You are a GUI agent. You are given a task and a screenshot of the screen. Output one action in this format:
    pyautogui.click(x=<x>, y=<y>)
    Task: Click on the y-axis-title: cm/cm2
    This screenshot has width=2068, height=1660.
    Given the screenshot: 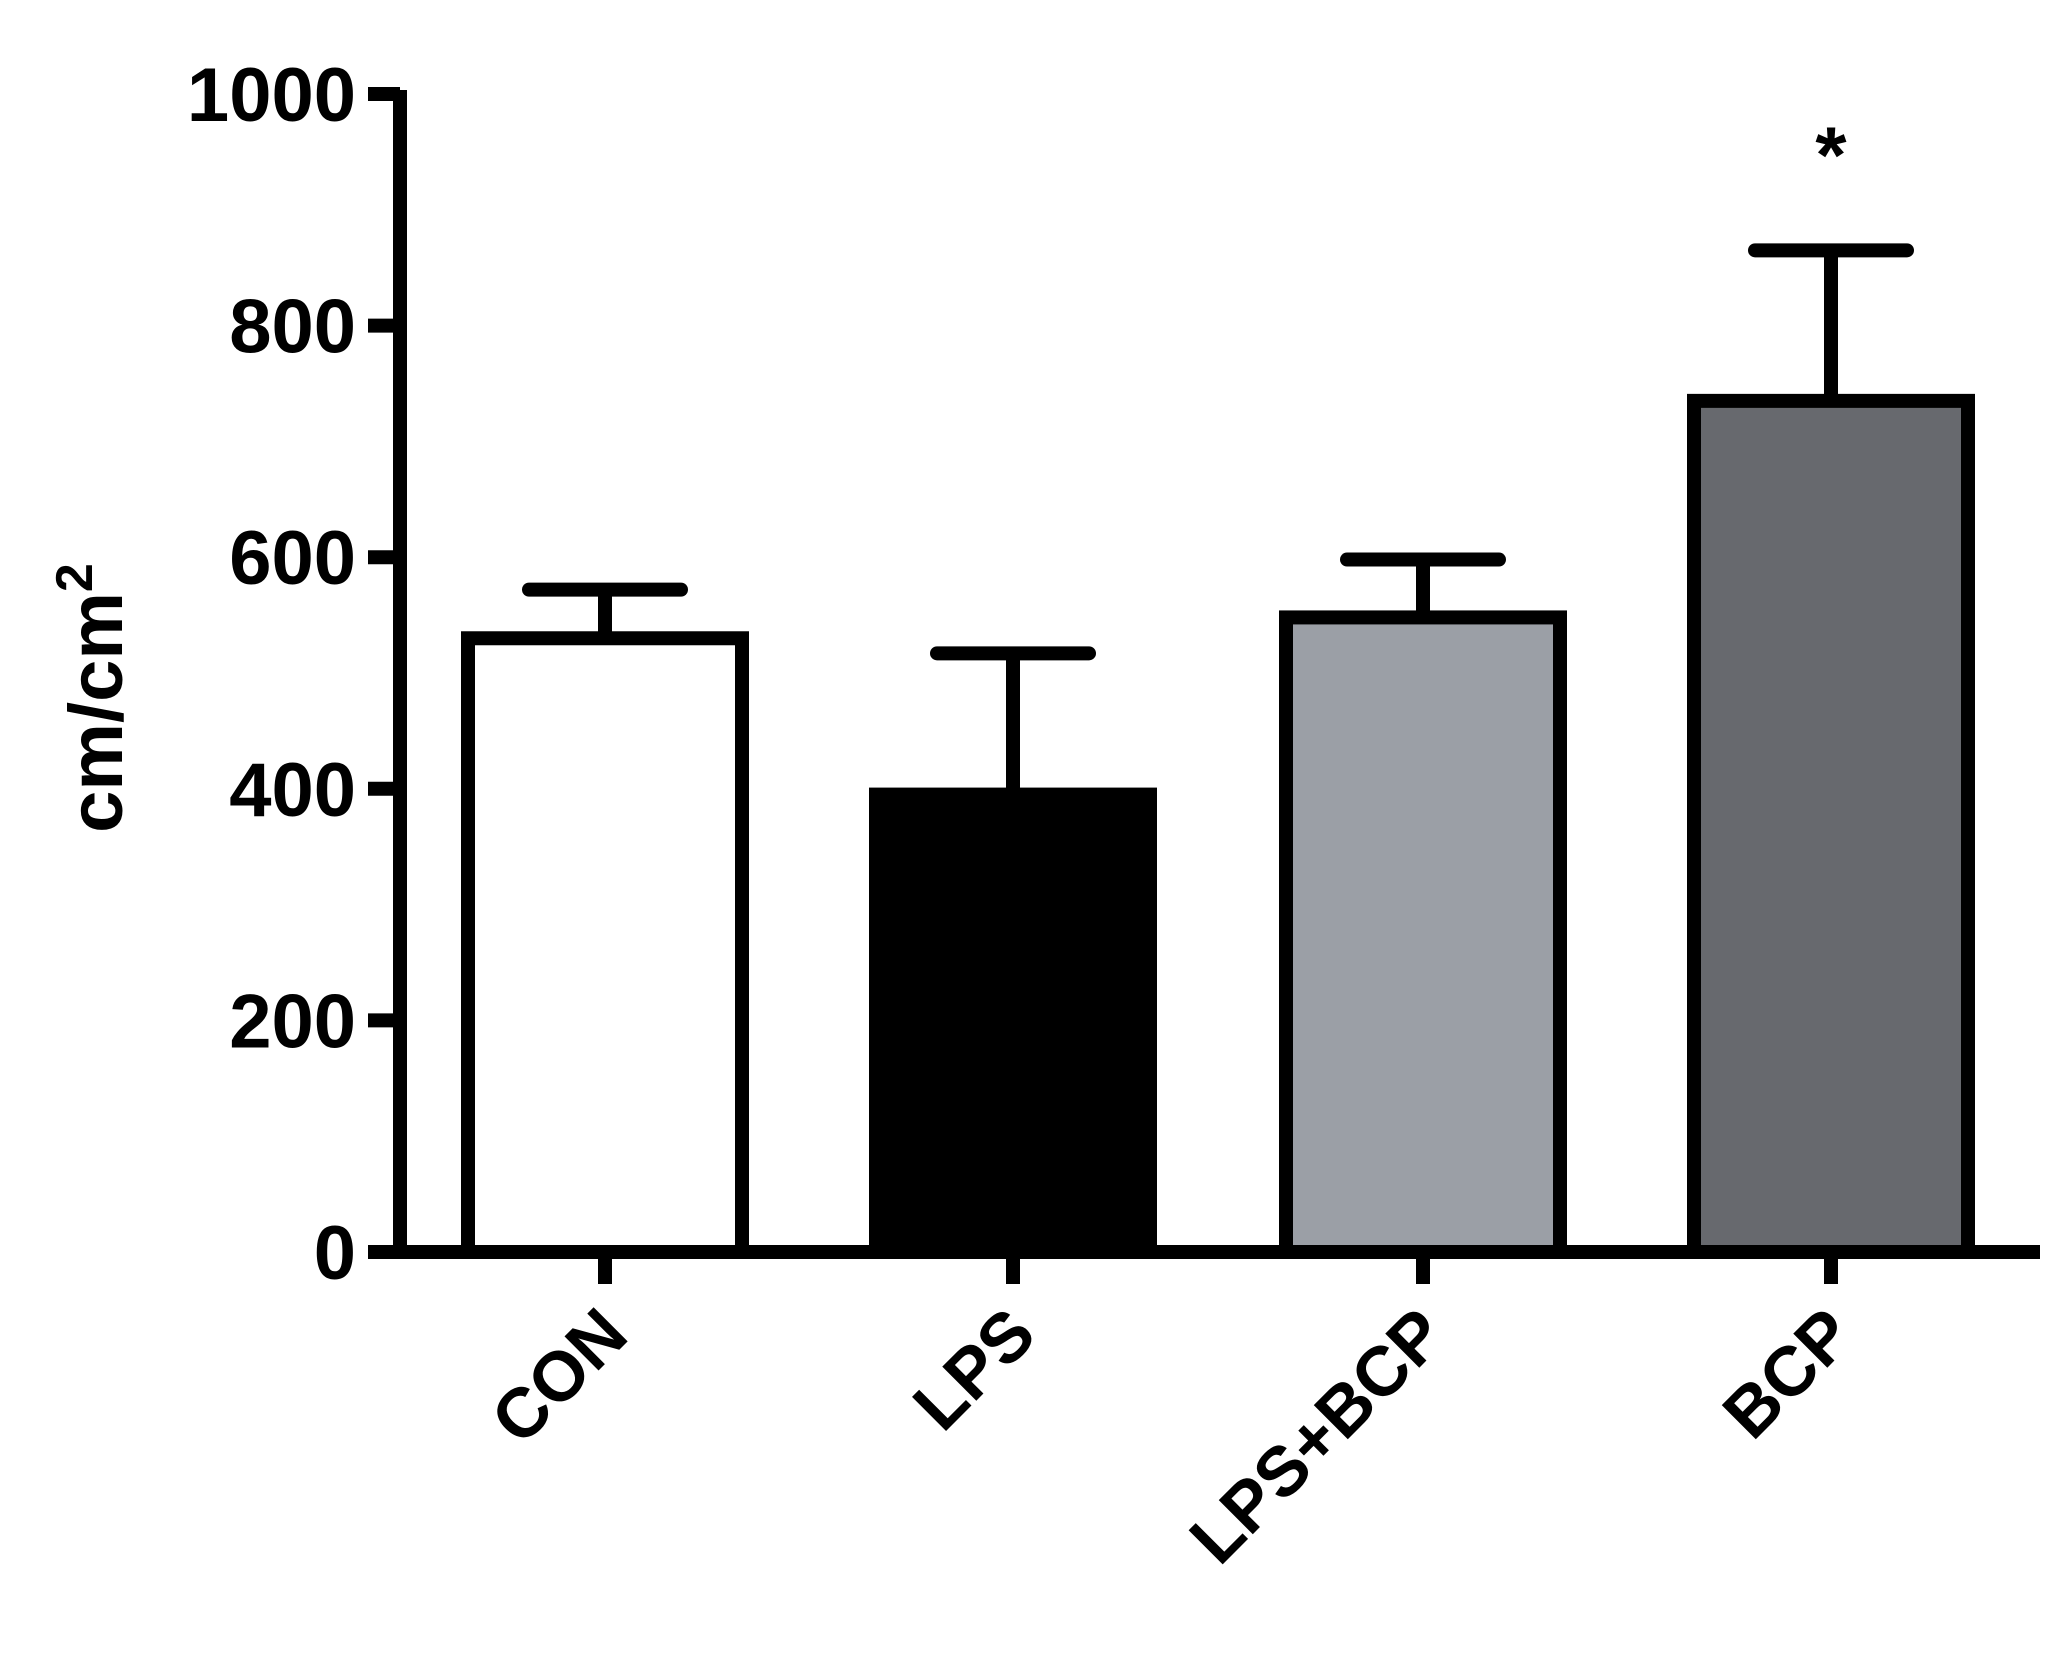 What is the action you would take?
    pyautogui.click(x=92, y=698)
    